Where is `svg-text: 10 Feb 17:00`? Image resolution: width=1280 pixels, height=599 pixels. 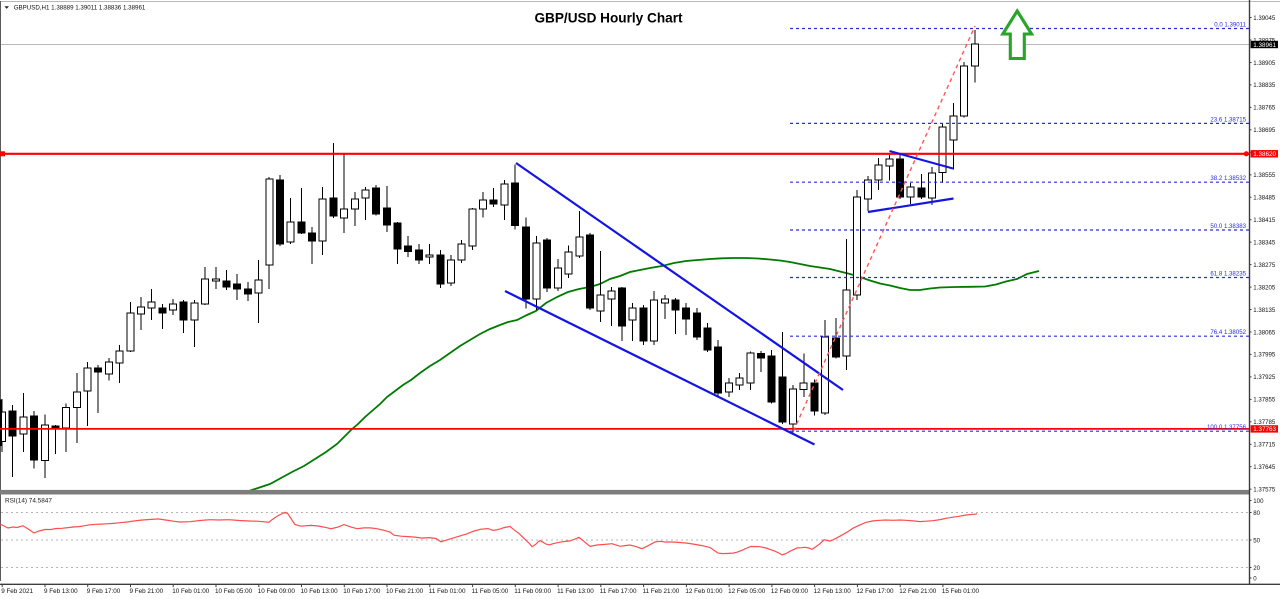
svg-text: 10 Feb 17:00 is located at coordinates (362, 591).